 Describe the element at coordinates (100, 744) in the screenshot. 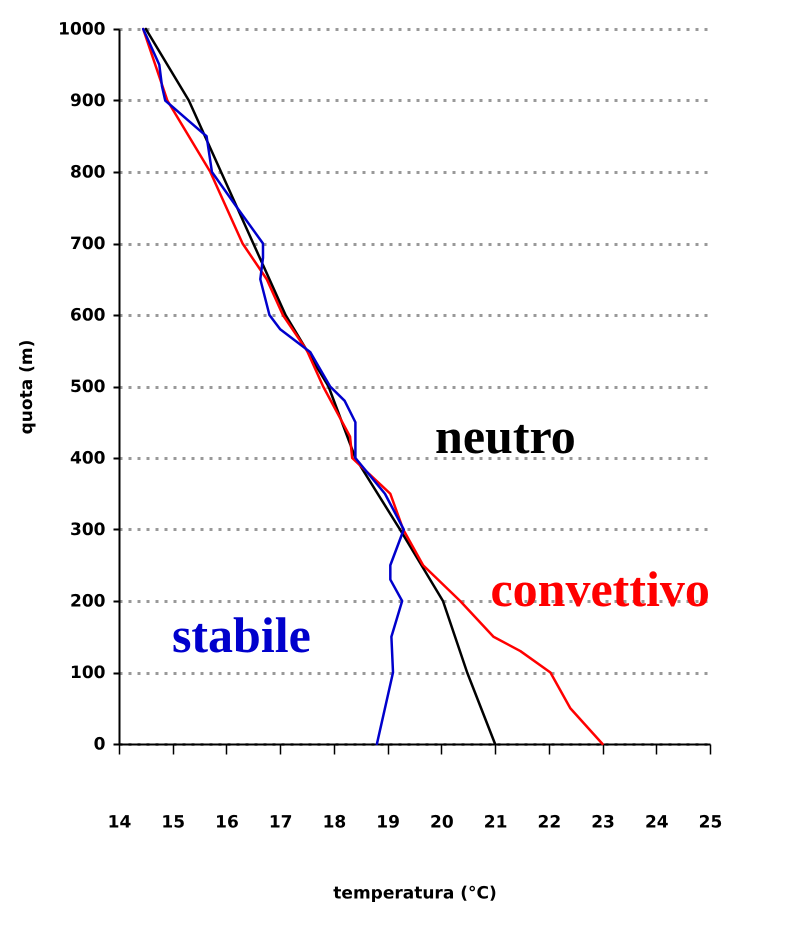

I see `y-tick-label: 0` at that location.